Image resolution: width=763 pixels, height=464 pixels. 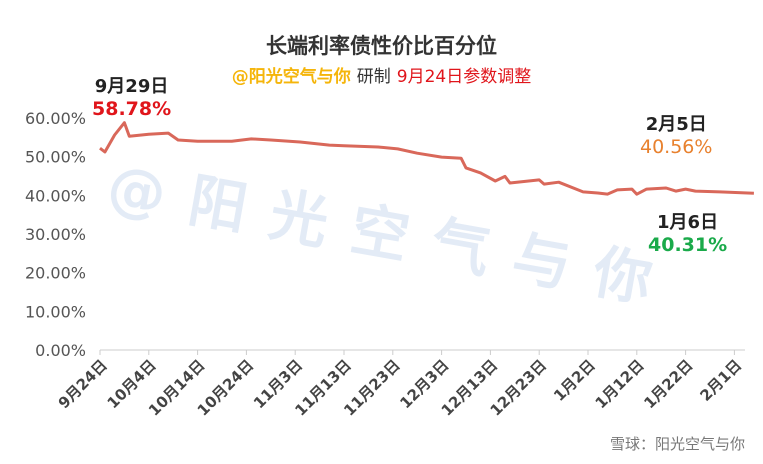 What do you see at coordinates (373, 77) in the screenshot?
I see `made-label: 研制` at bounding box center [373, 77].